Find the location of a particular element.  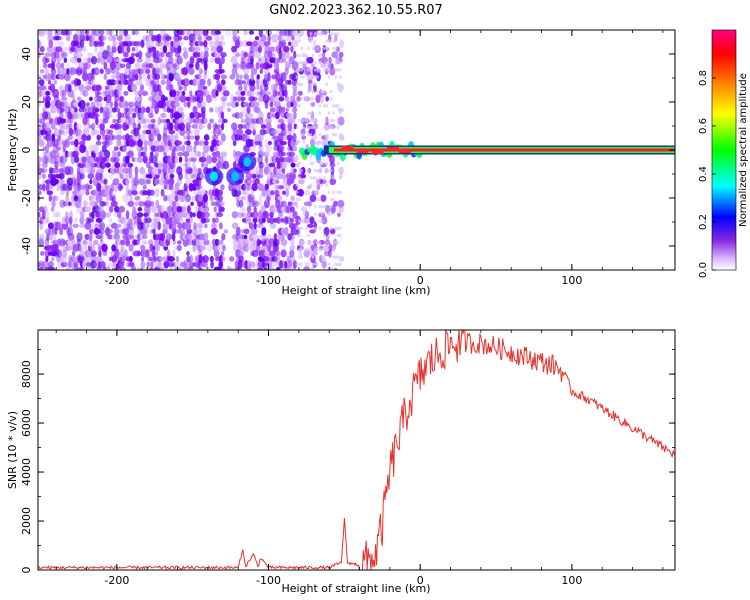

spectrogram-x-tick-label: -200 is located at coordinates (116, 280).